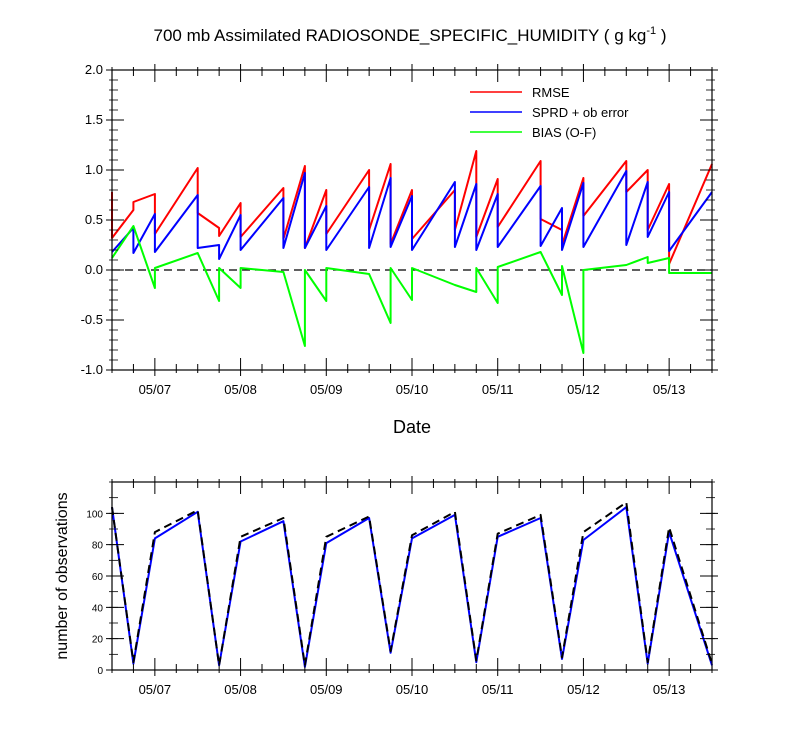  What do you see at coordinates (94, 169) in the screenshot?
I see `y-tick-label: 1.0` at bounding box center [94, 169].